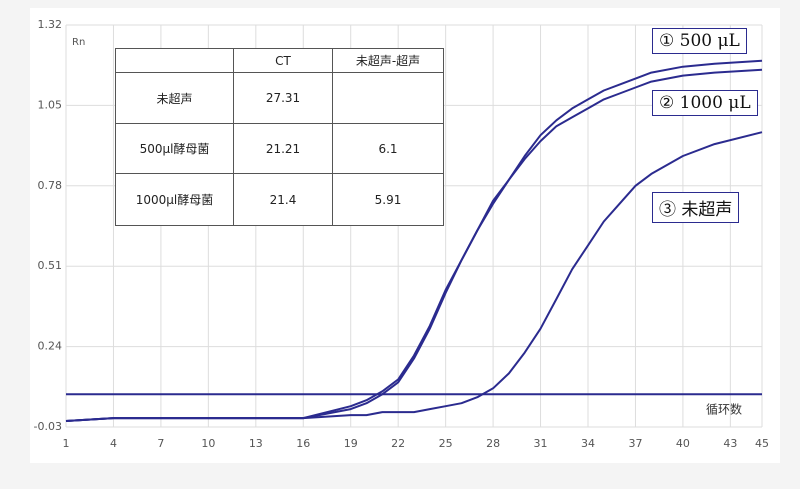 This screenshot has height=489, width=800. What do you see at coordinates (50, 185) in the screenshot?
I see `y-tick-label: 0.78` at bounding box center [50, 185].